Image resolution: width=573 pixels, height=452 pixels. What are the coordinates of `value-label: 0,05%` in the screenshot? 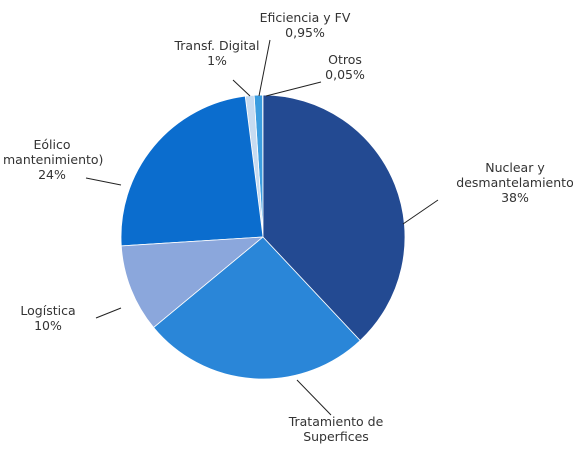 It's located at (345, 74).